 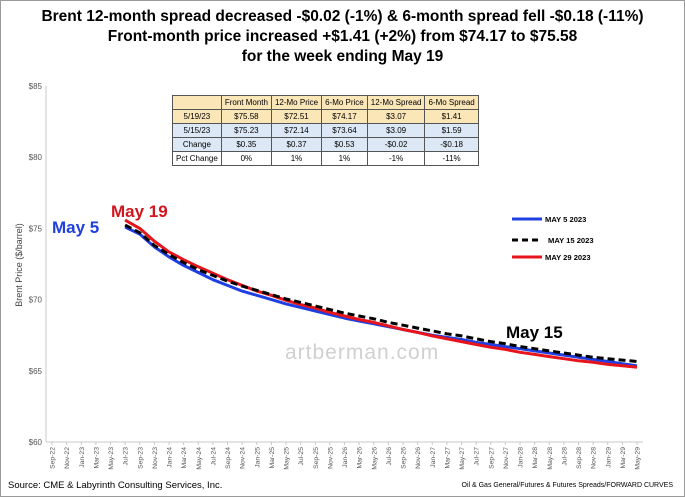 I want to click on x-tick-label: Jul-27, so click(x=477, y=456).